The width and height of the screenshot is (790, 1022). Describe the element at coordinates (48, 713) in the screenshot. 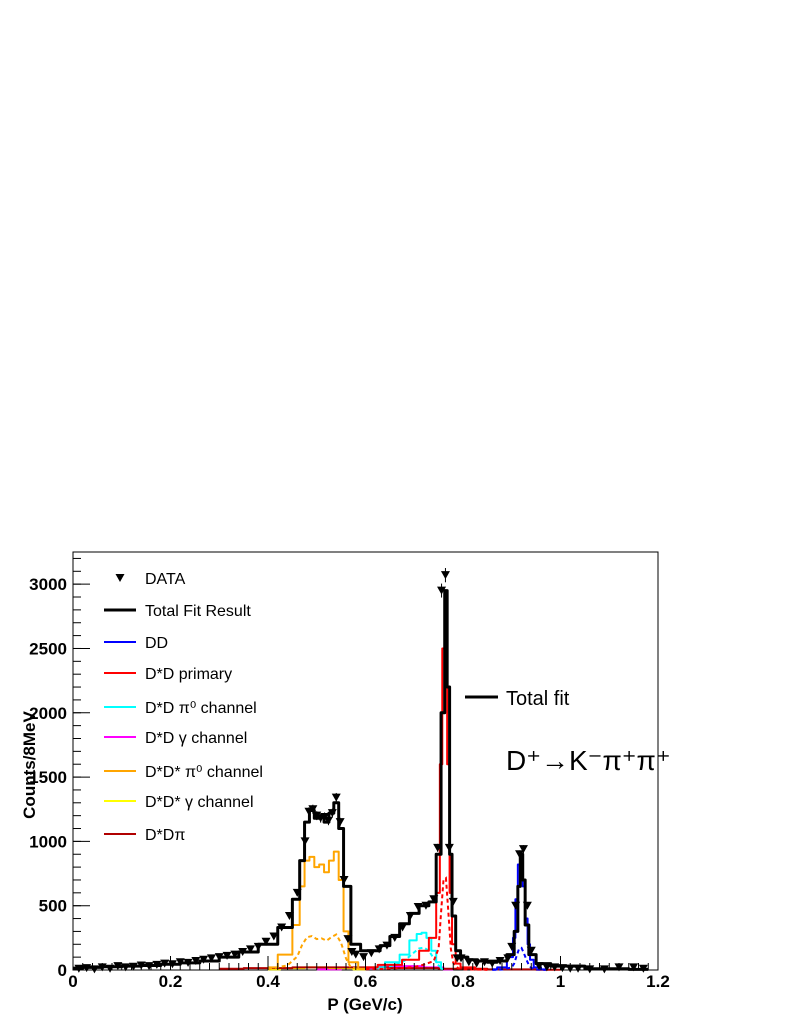

I see `y-tick-label: 2000` at that location.